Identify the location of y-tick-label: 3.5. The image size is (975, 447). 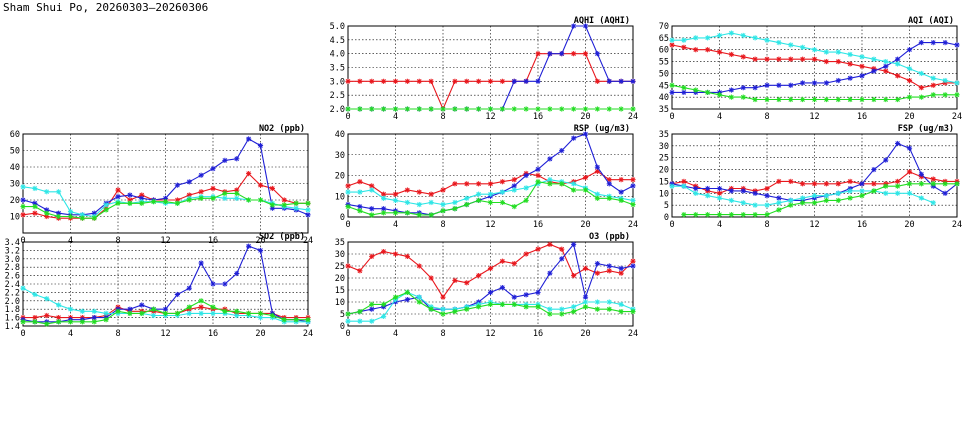
(337, 69).